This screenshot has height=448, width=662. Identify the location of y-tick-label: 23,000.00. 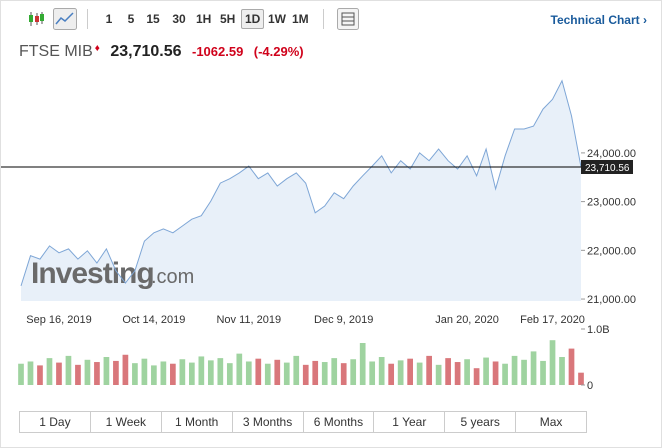
(611, 203).